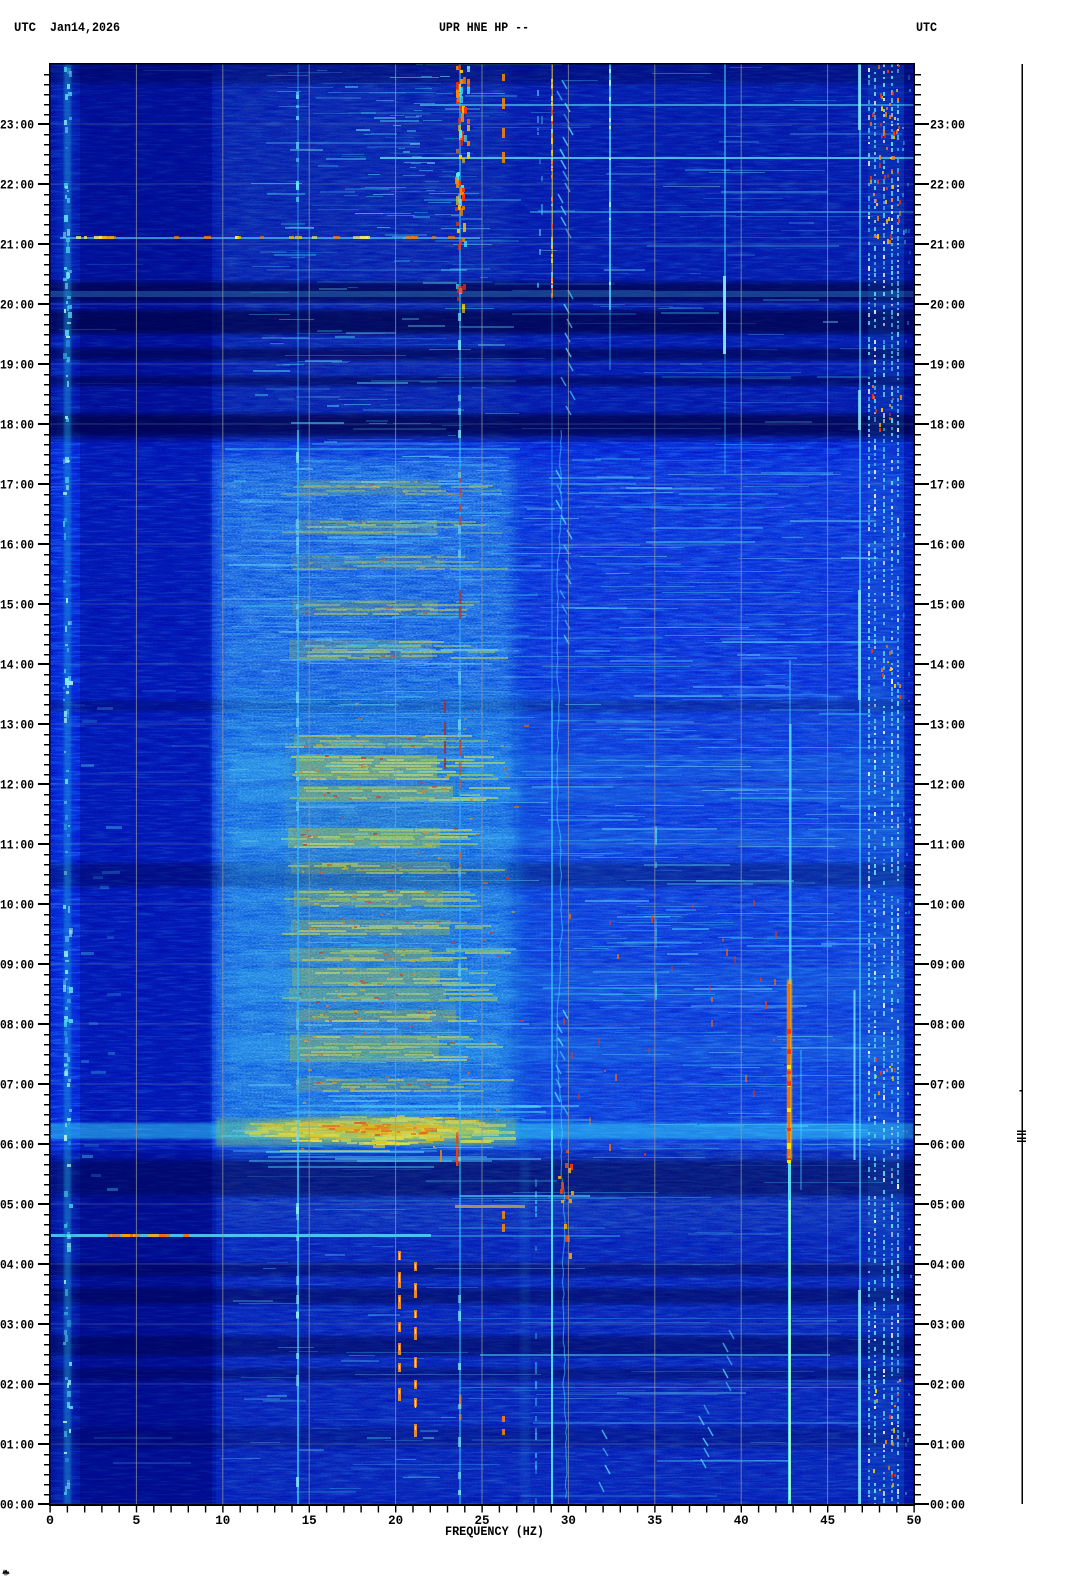 This screenshot has height=1584, width=1066. What do you see at coordinates (136, 1520) in the screenshot?
I see `svg-text: 5` at bounding box center [136, 1520].